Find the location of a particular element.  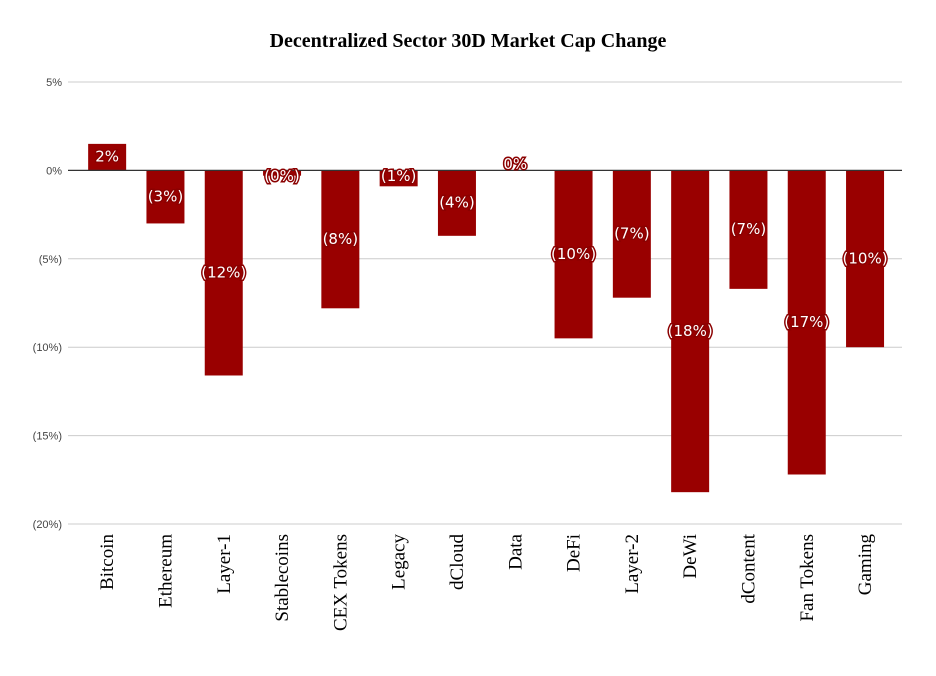

data-label: (4%) is located at coordinates (457, 203).